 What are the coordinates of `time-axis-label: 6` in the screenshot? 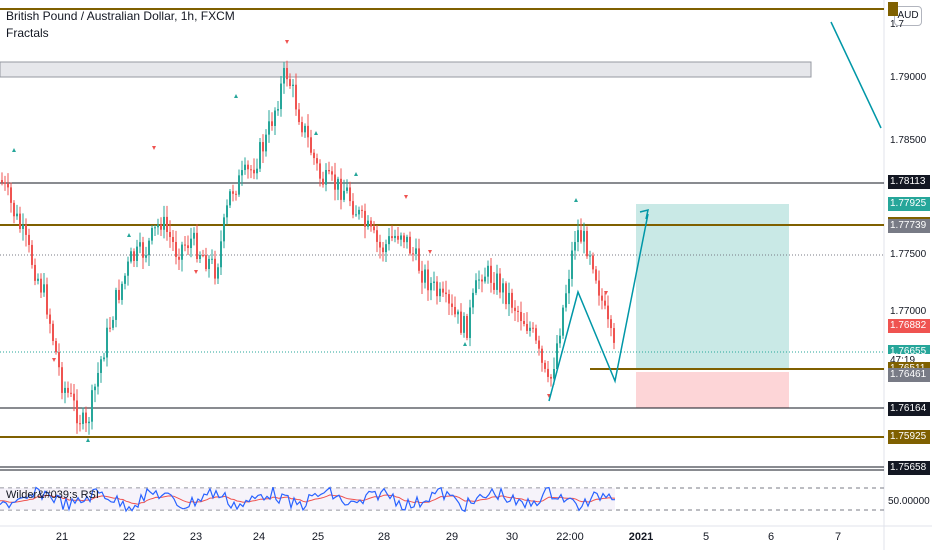 It's located at (771, 537).